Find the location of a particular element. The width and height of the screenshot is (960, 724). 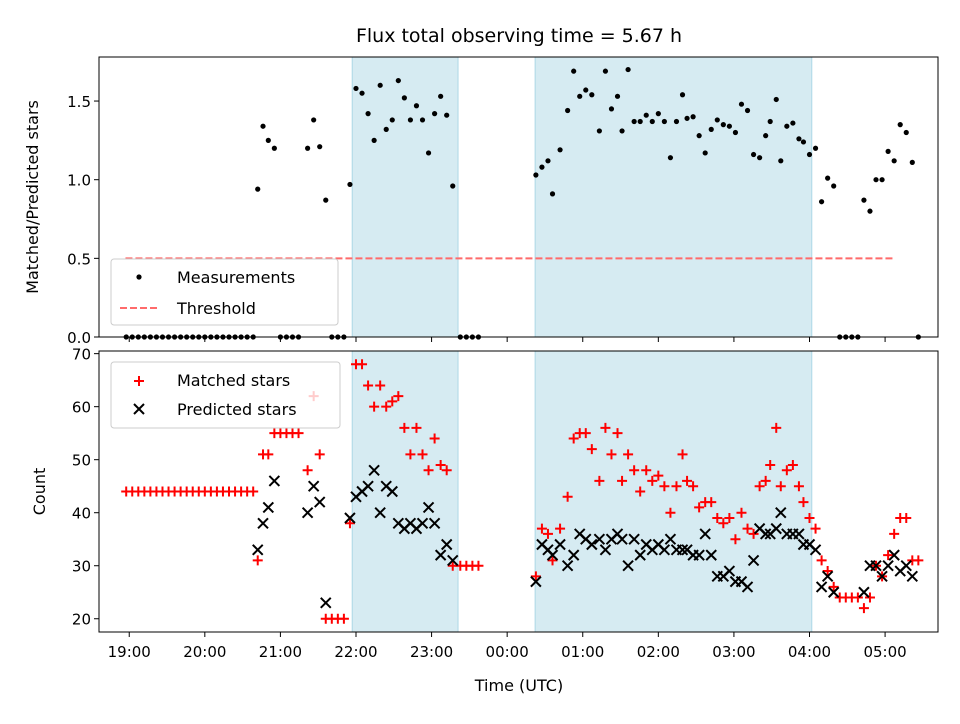

legend: Matched stars Predicted stars is located at coordinates (225, 395).